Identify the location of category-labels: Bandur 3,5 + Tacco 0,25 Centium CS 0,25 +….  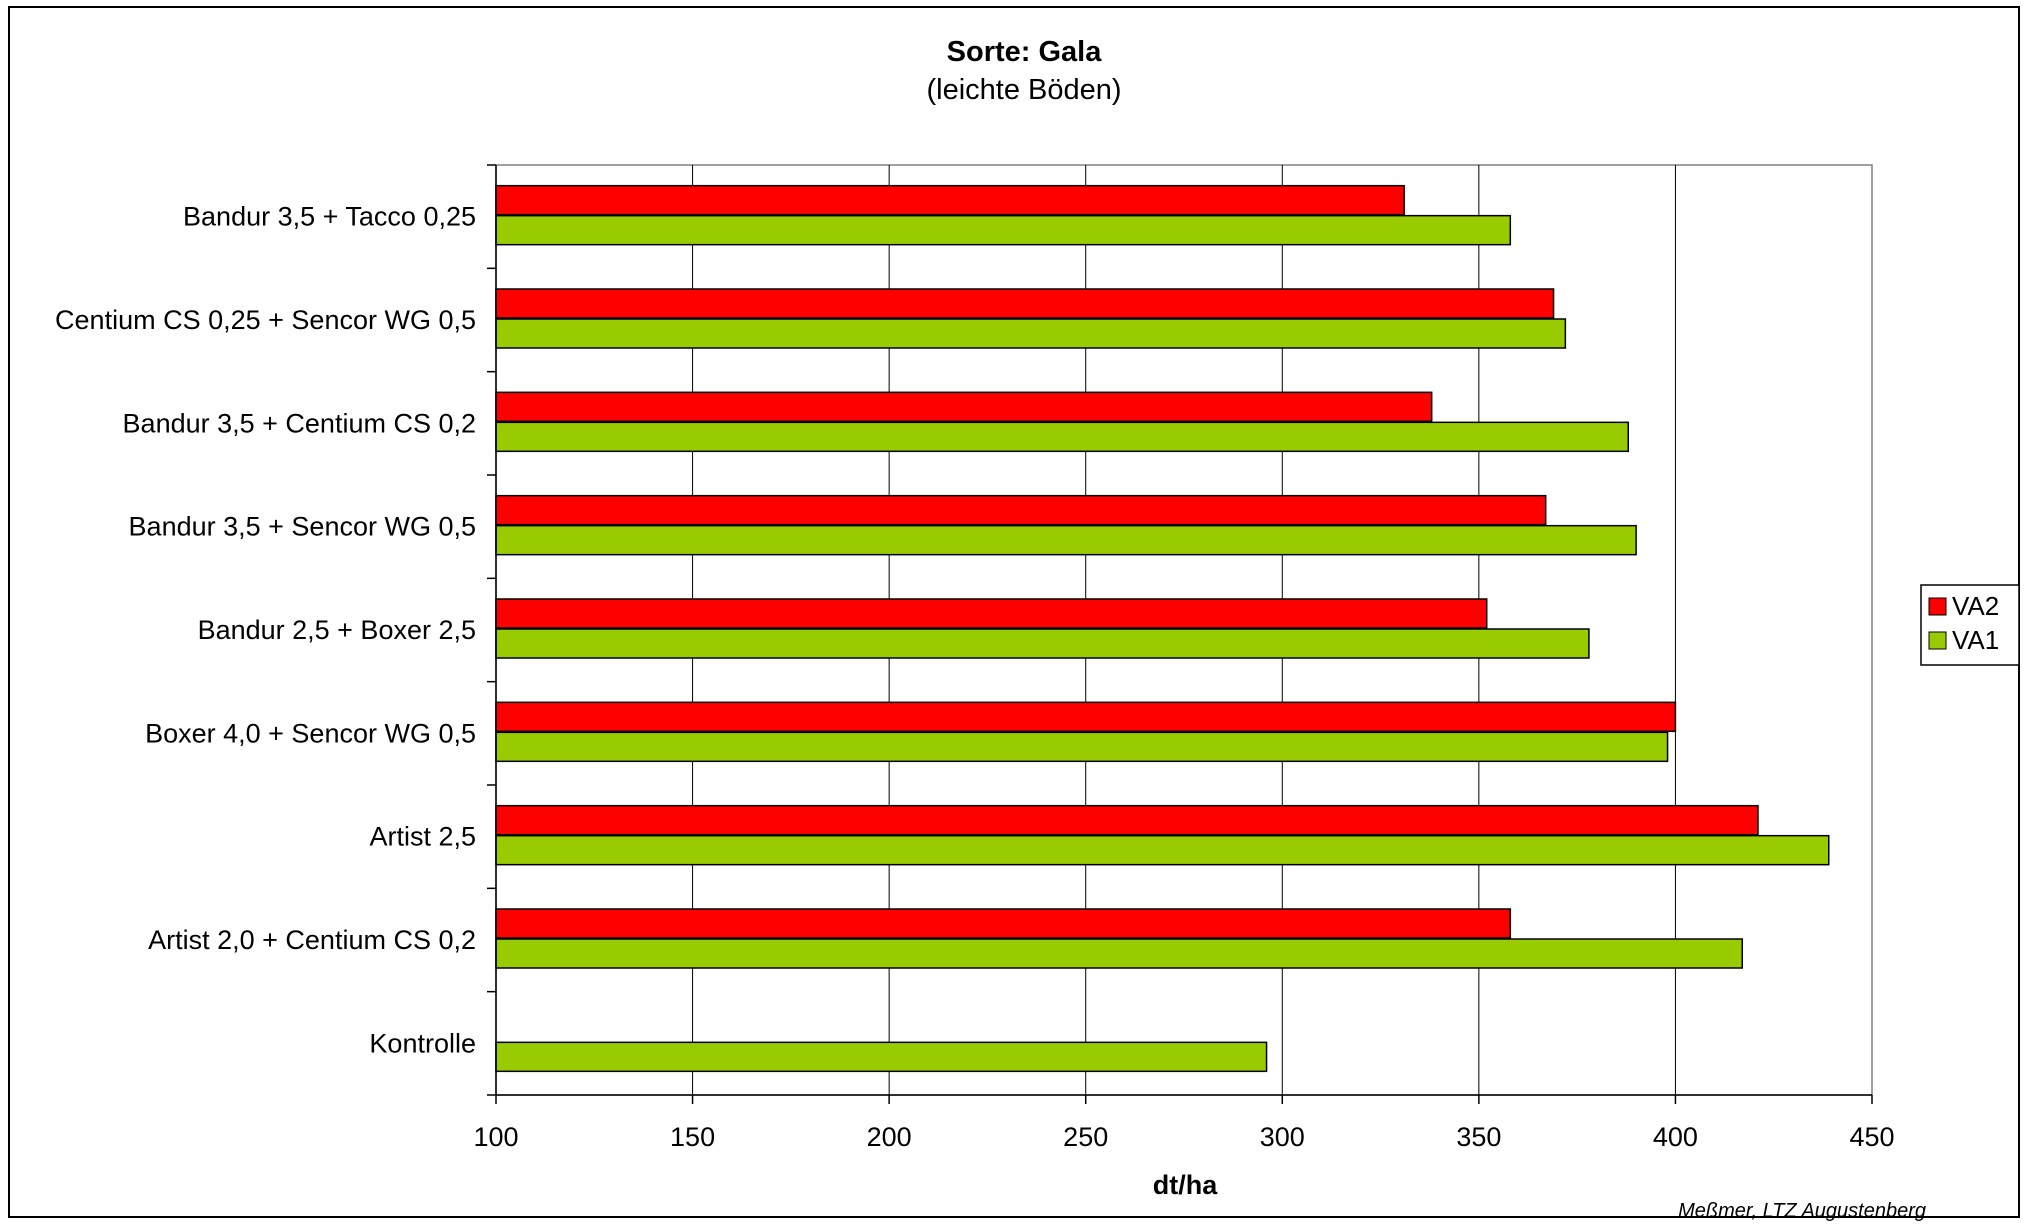
(265, 630).